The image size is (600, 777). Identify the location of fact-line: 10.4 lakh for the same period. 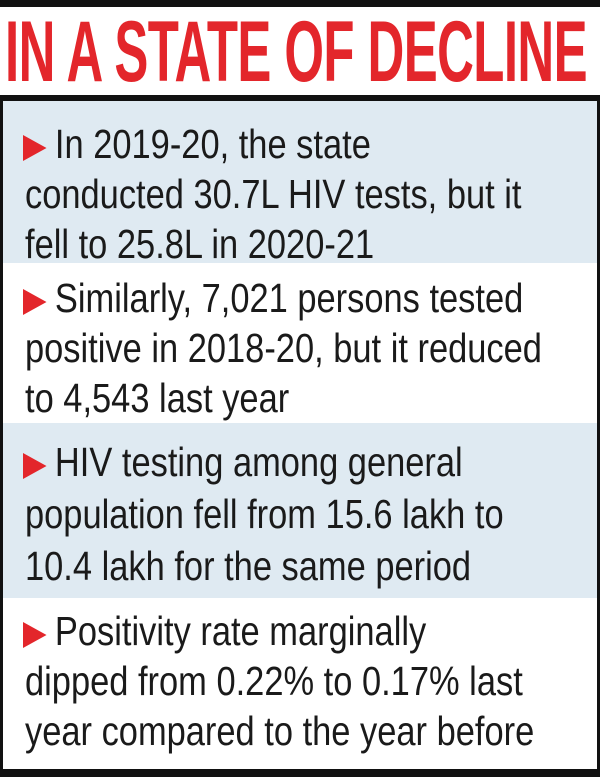
(248, 566).